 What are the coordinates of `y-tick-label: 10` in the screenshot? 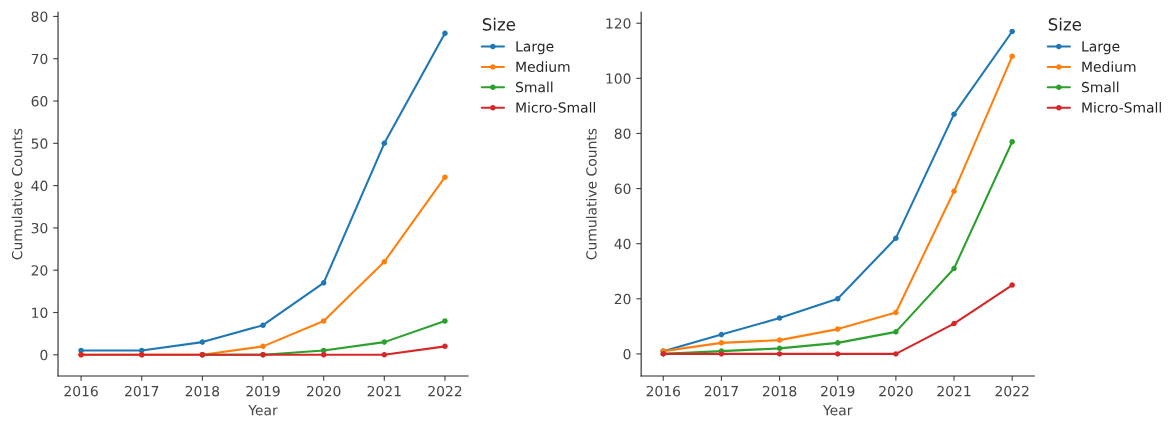 It's located at (40, 312).